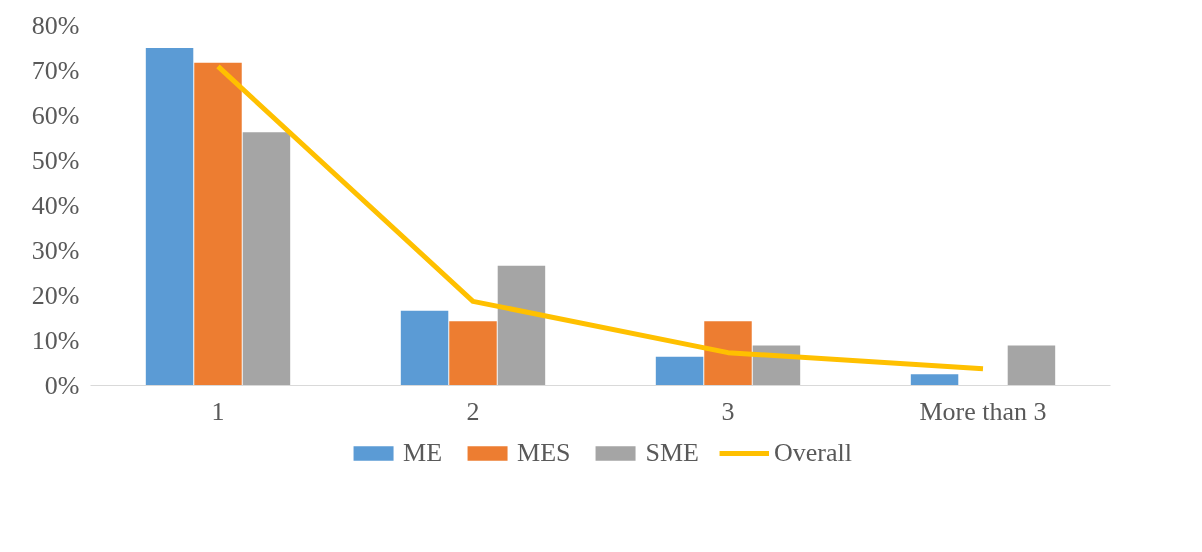 The width and height of the screenshot is (1202, 552). What do you see at coordinates (55, 250) in the screenshot?
I see `y-tick-label: 30%` at bounding box center [55, 250].